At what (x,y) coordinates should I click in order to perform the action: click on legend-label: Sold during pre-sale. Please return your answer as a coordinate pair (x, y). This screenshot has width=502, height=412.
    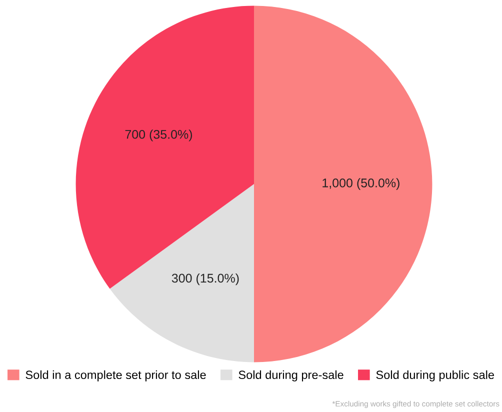
    Looking at the image, I should click on (291, 376).